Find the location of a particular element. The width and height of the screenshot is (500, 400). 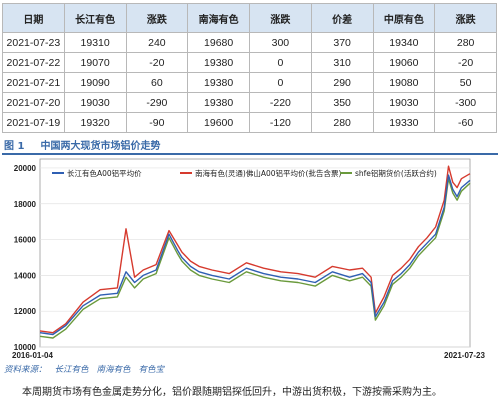

table-row: 2021-07-19 19320 -90 19600 -120 280 19330 -60 is located at coordinates (249, 122).